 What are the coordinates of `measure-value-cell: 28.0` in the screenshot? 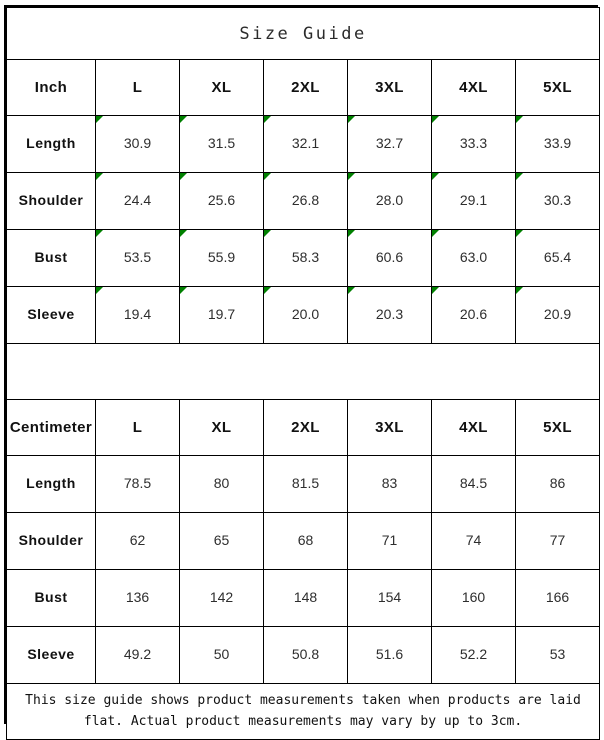 It's located at (389, 201).